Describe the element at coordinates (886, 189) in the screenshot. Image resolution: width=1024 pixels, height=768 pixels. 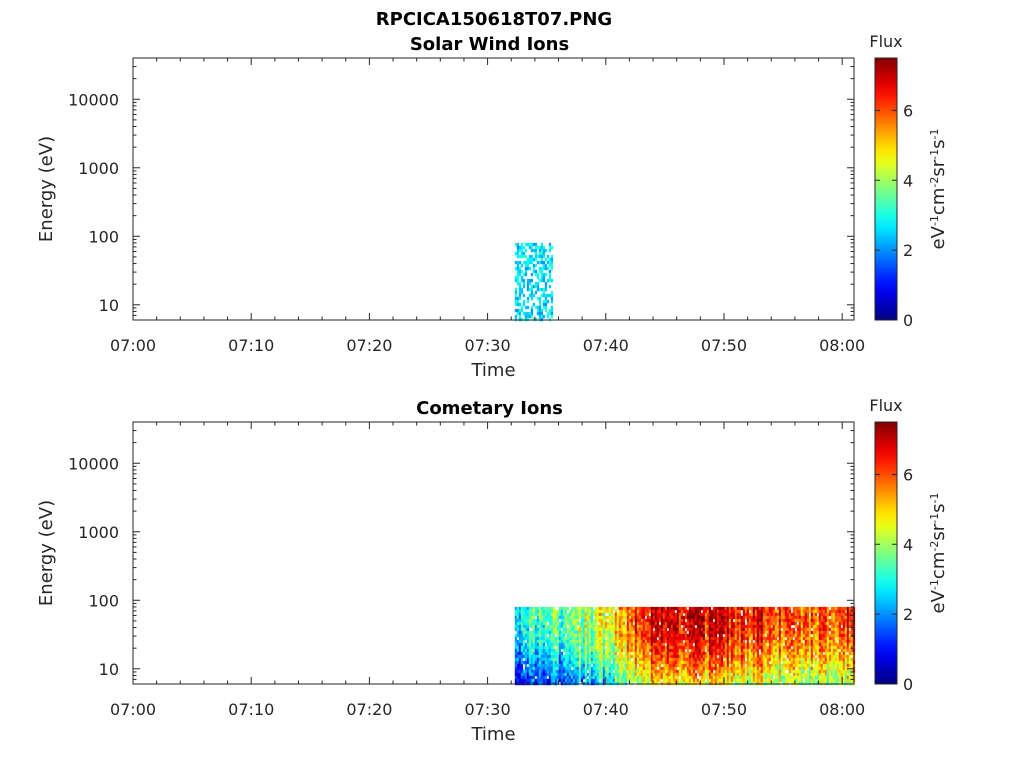
I see `colorbar` at that location.